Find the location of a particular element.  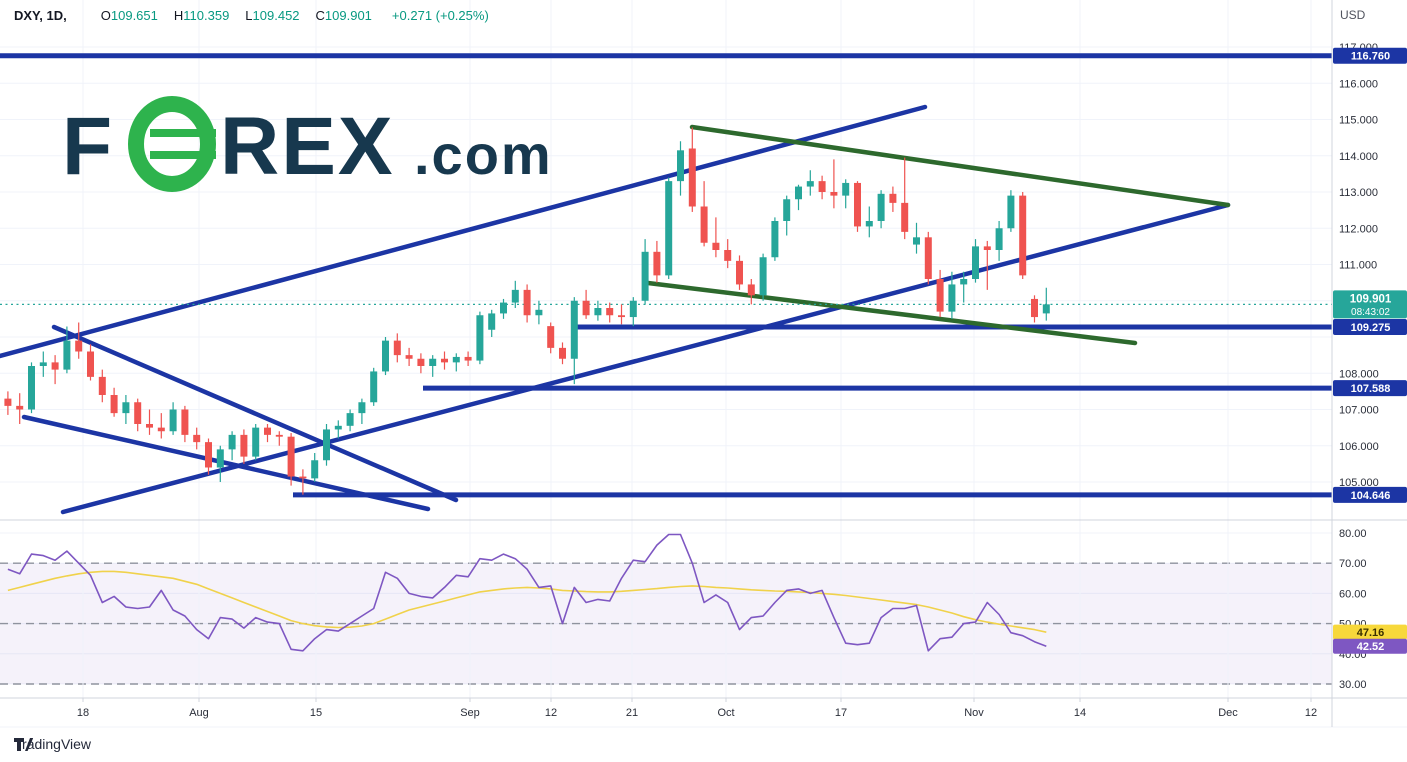

watermark-letter-f: F is located at coordinates (88, 146).